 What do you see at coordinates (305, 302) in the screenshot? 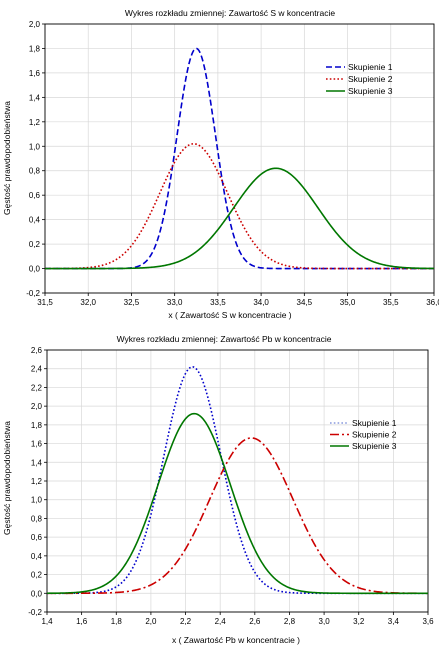
I see `x-tick-label: 34,5` at bounding box center [305, 302].